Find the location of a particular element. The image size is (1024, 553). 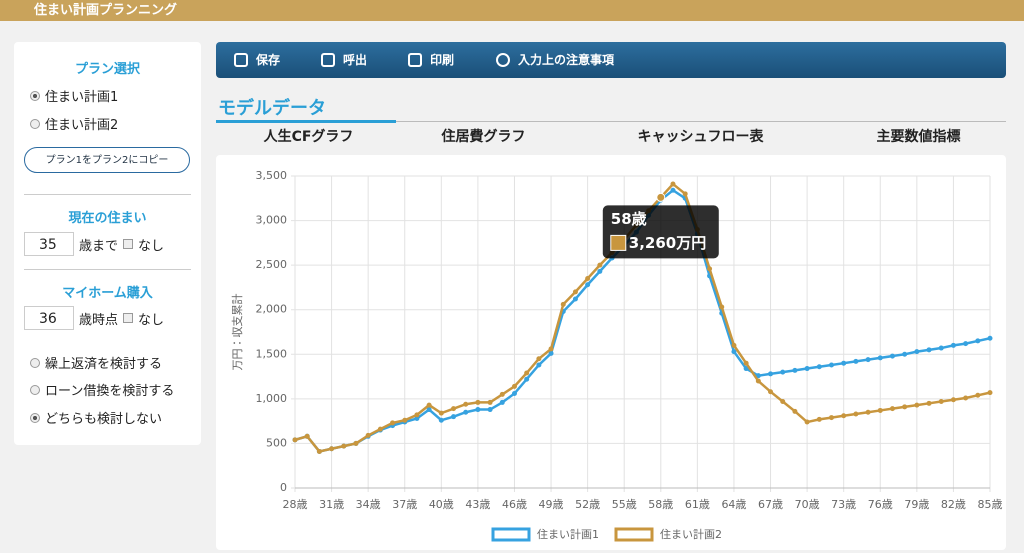

age-input: 35 is located at coordinates (49, 244).